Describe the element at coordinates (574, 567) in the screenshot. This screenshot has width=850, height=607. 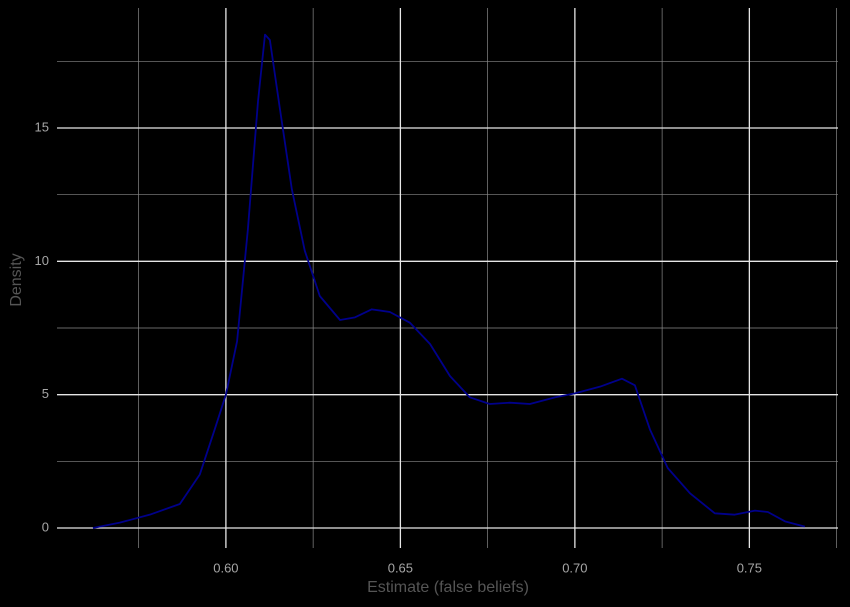
I see `x-tick-label: 0.70` at that location.